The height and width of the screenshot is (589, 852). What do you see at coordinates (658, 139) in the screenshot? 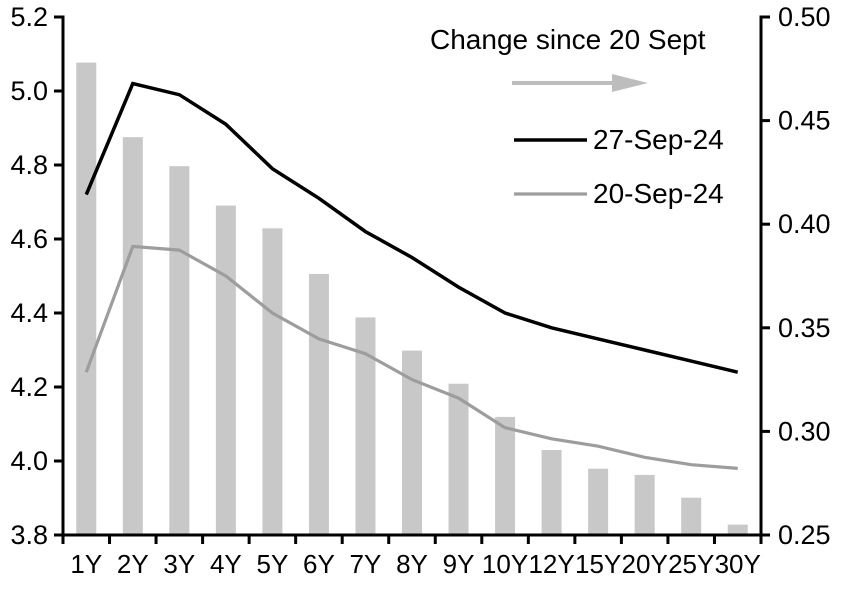
I see `legend-label-27-sep: 27-Sep-24` at bounding box center [658, 139].